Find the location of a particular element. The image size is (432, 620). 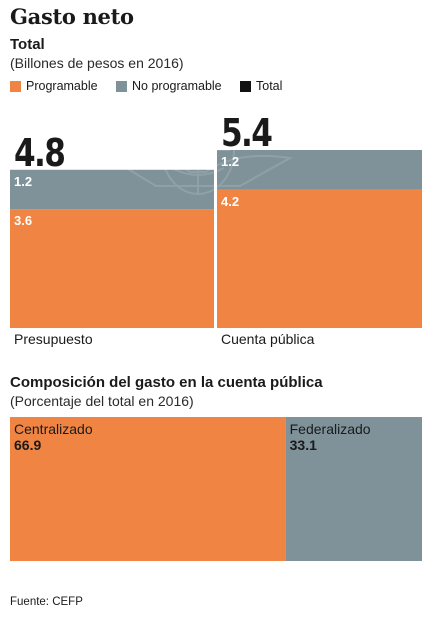

legend-item-programable: Programable is located at coordinates (54, 86).